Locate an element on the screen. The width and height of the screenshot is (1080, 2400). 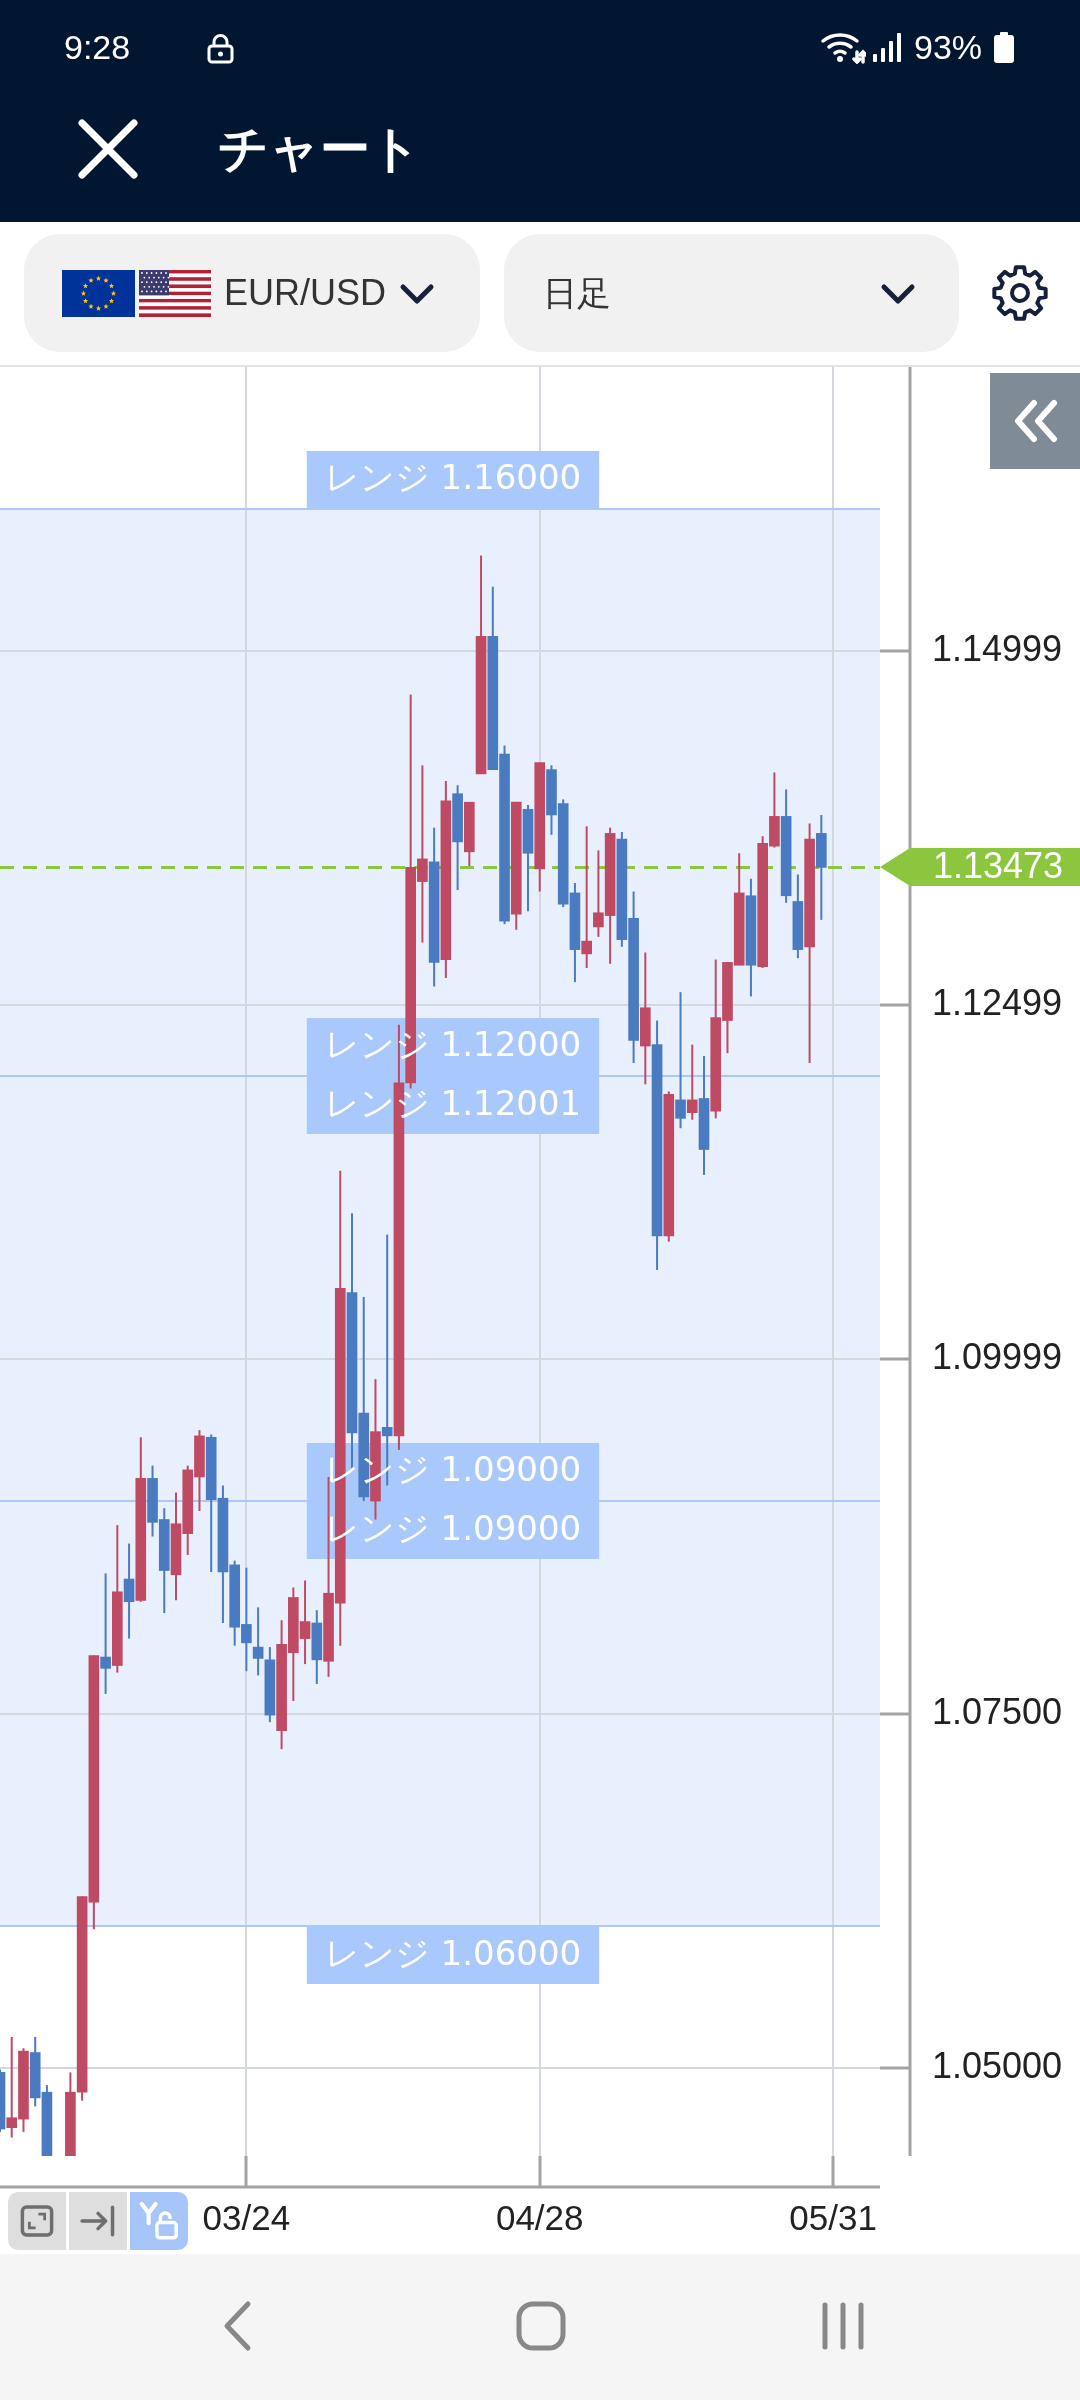
x-tick-label: 04/28 is located at coordinates (539, 2217).